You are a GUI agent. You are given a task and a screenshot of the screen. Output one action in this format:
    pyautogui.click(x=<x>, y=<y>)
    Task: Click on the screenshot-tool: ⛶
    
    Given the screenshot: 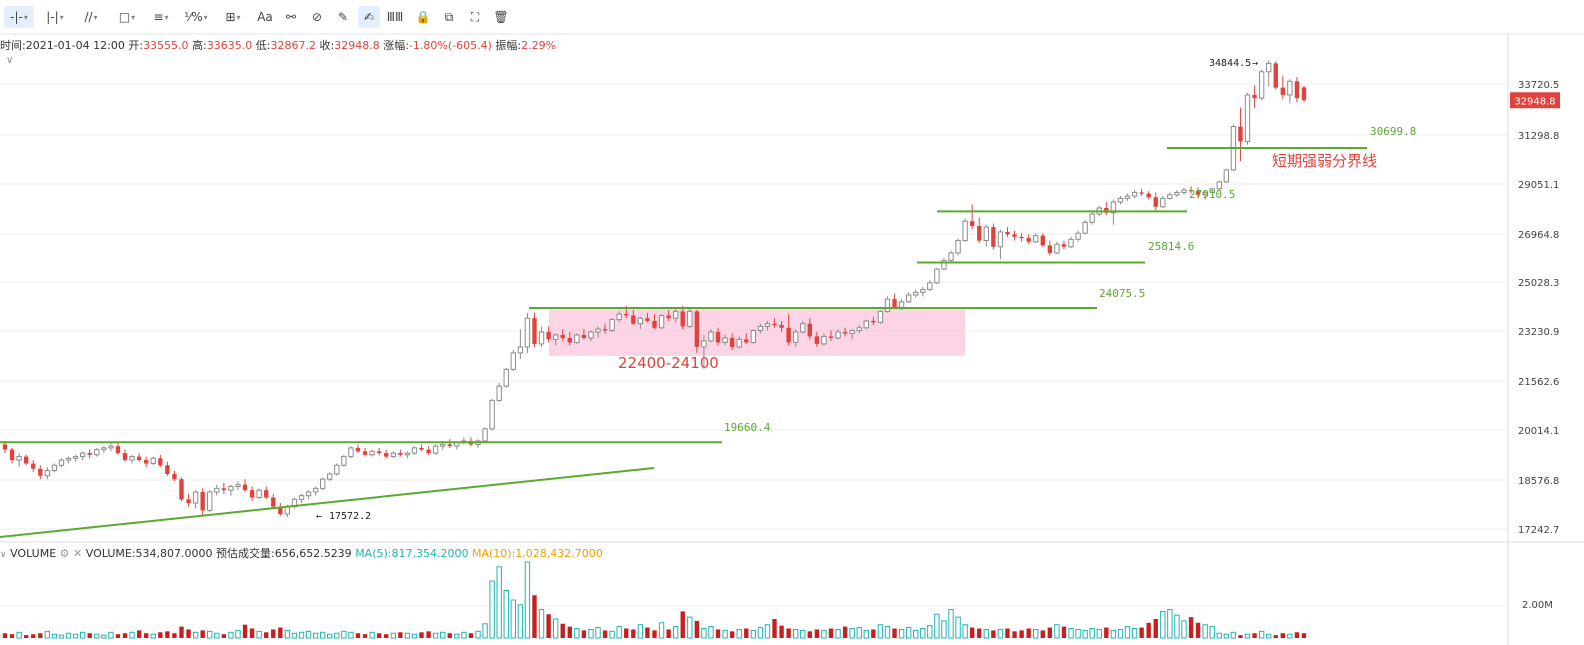 What is the action you would take?
    pyautogui.click(x=475, y=17)
    